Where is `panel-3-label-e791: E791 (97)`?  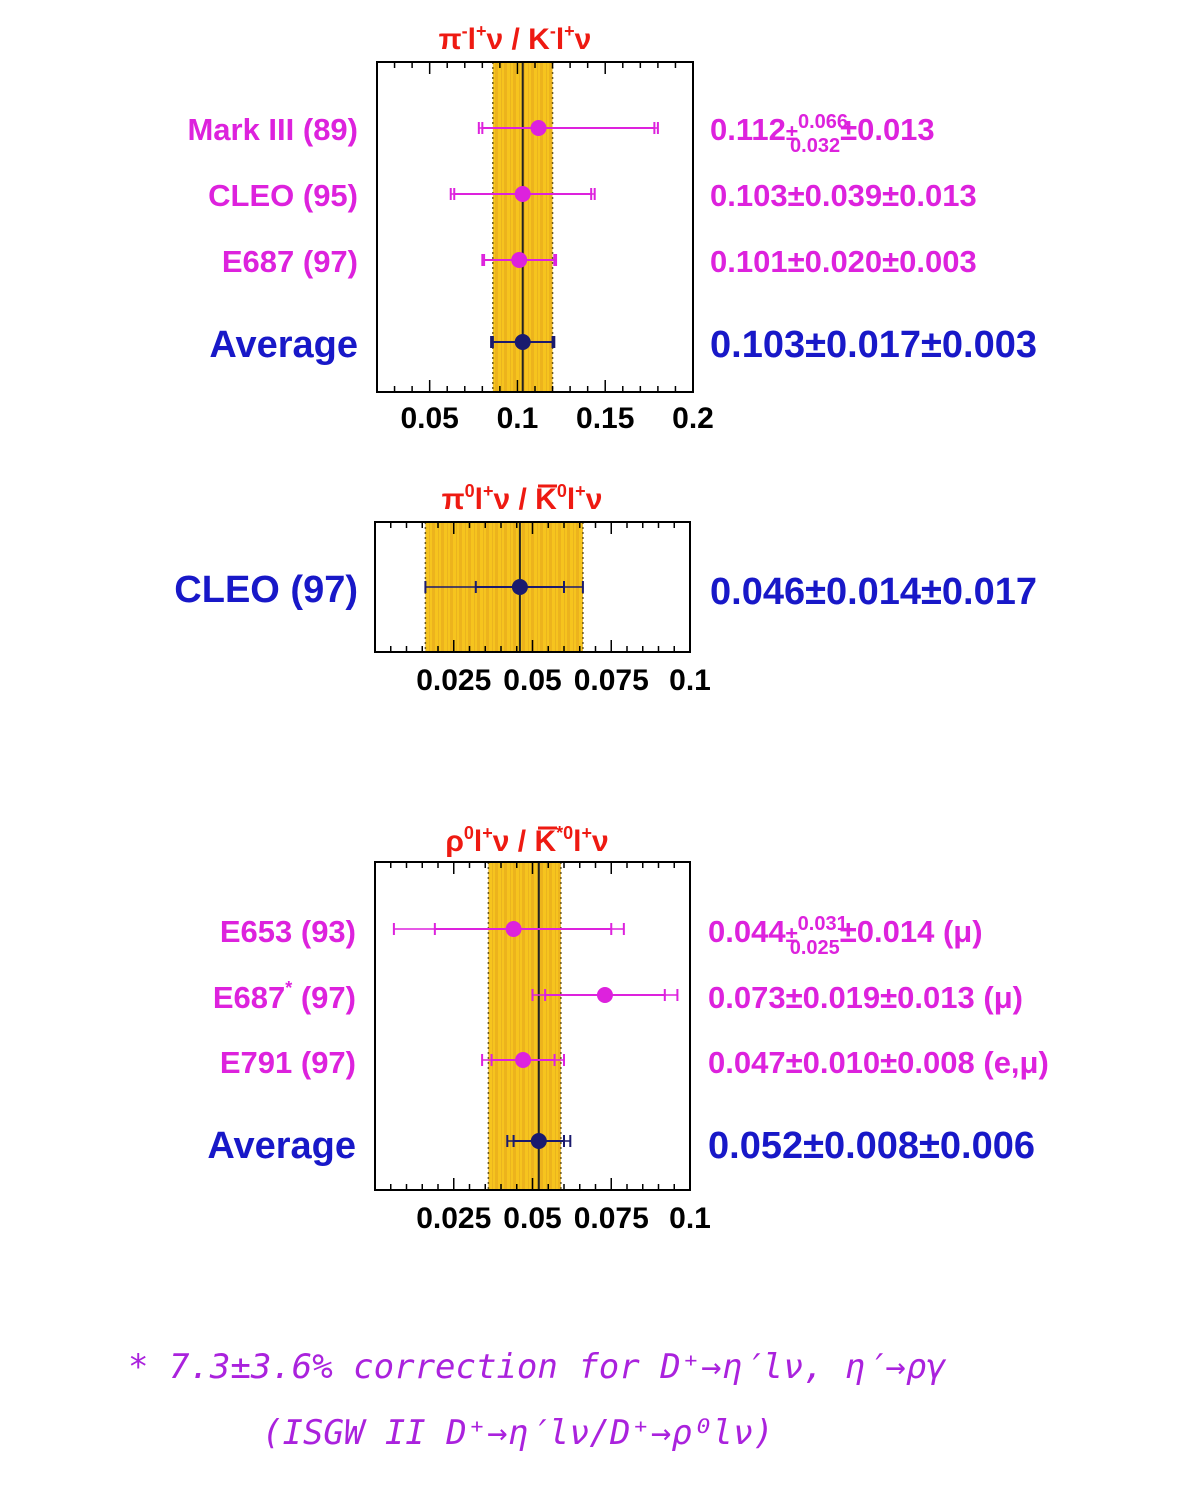
panel-3-label-e791: E791 (97) is located at coordinates (288, 1062).